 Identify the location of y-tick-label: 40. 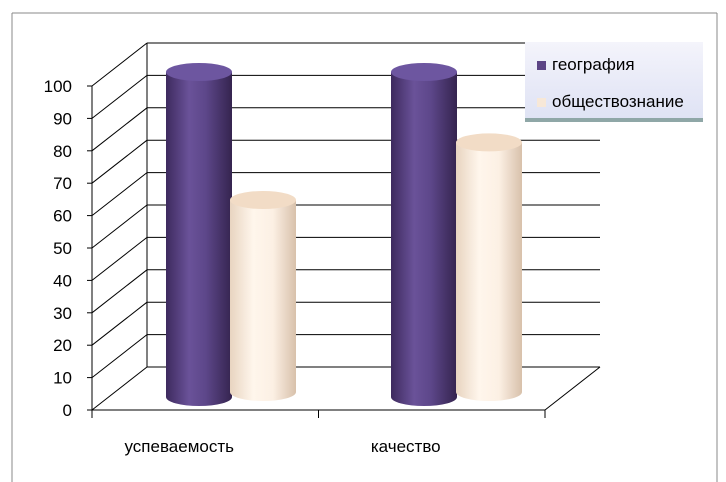
(62, 280).